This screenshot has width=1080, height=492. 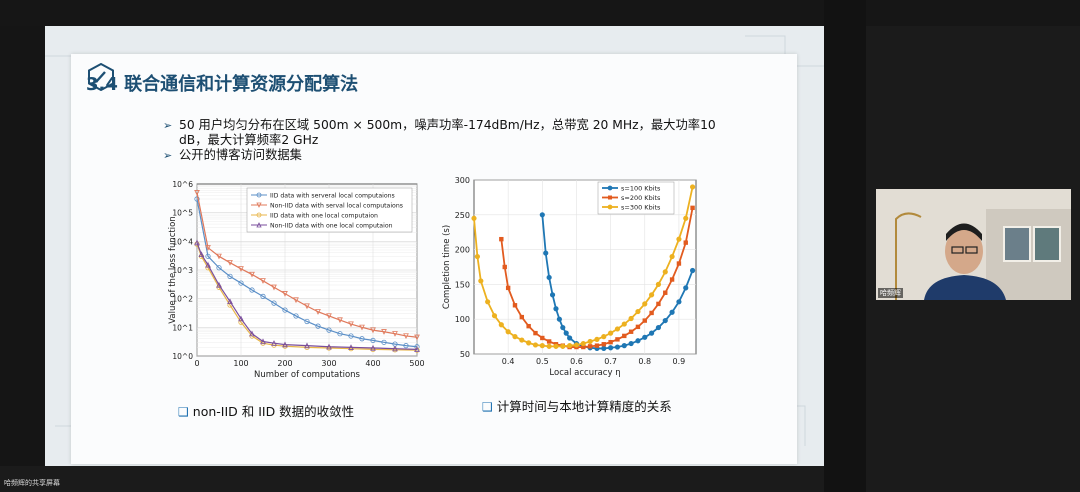 What do you see at coordinates (973, 244) in the screenshot?
I see `participant-video: 哈频辉` at bounding box center [973, 244].